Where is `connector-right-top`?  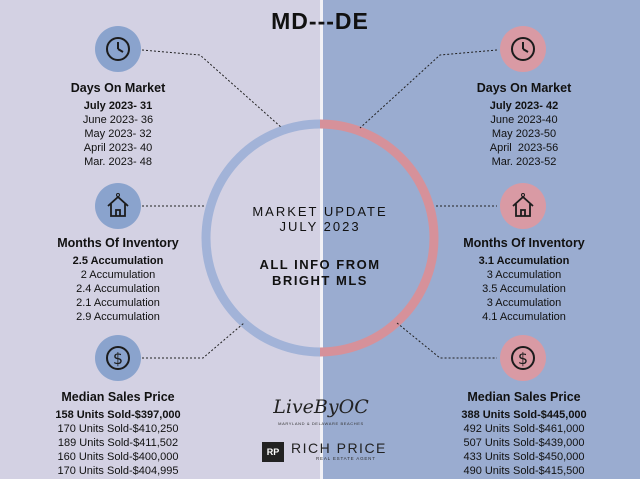
connector-right-top is located at coordinates (428, 89).